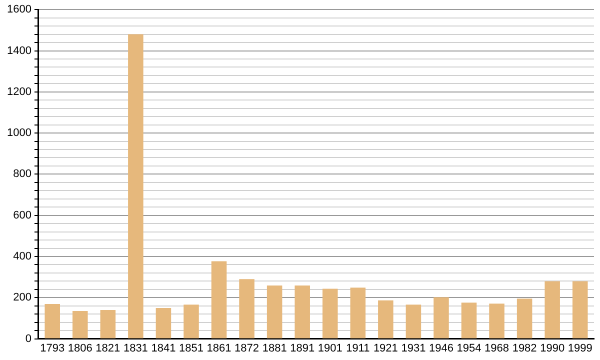  What do you see at coordinates (413, 348) in the screenshot?
I see `x-tick-label: 1931` at bounding box center [413, 348].